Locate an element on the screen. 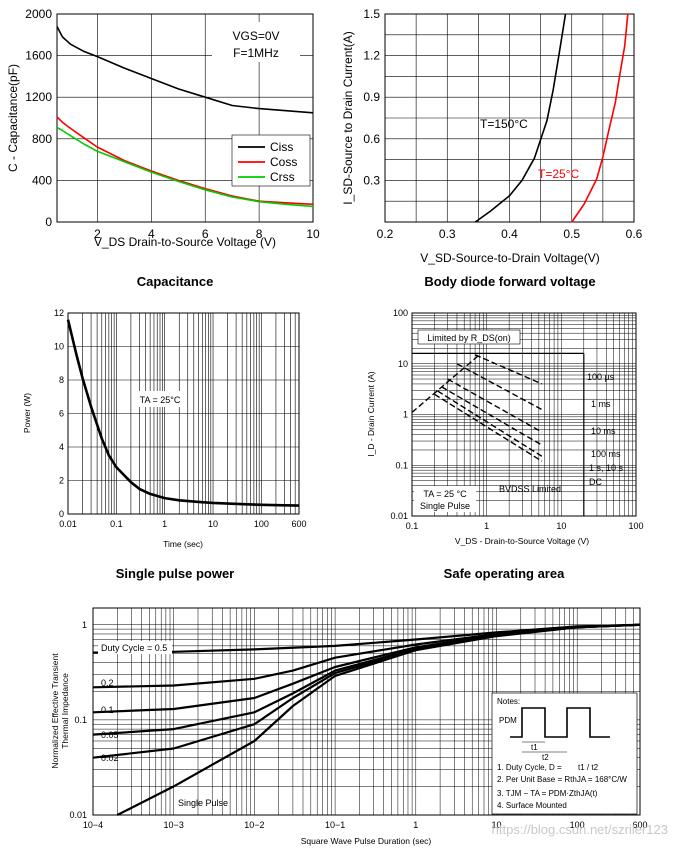 The image size is (679, 849). soa-series-1-ms is located at coordinates (499, 387).